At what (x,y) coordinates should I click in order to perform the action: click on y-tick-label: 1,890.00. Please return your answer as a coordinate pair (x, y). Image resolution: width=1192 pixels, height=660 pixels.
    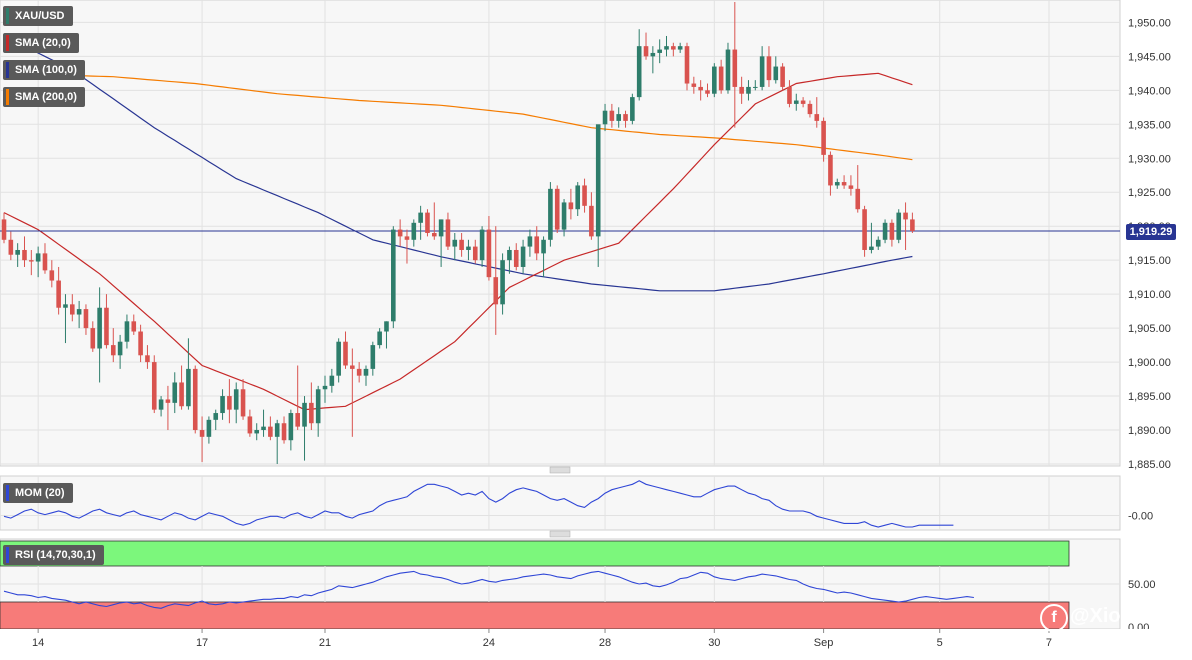
    Looking at the image, I should click on (1149, 431).